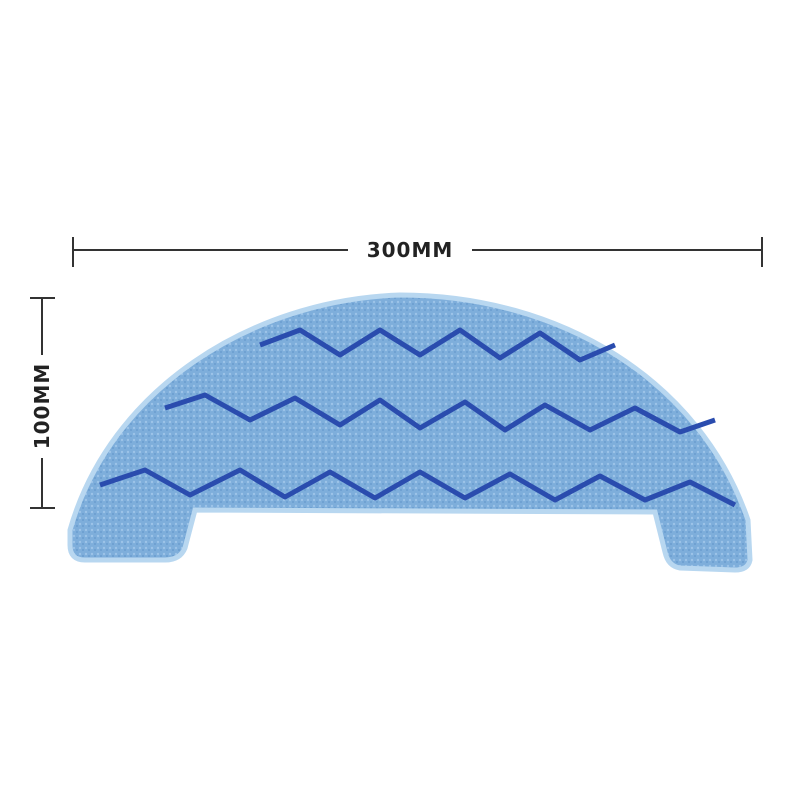  Describe the element at coordinates (42, 406) in the screenshot. I see `height-label: 100MM` at that location.